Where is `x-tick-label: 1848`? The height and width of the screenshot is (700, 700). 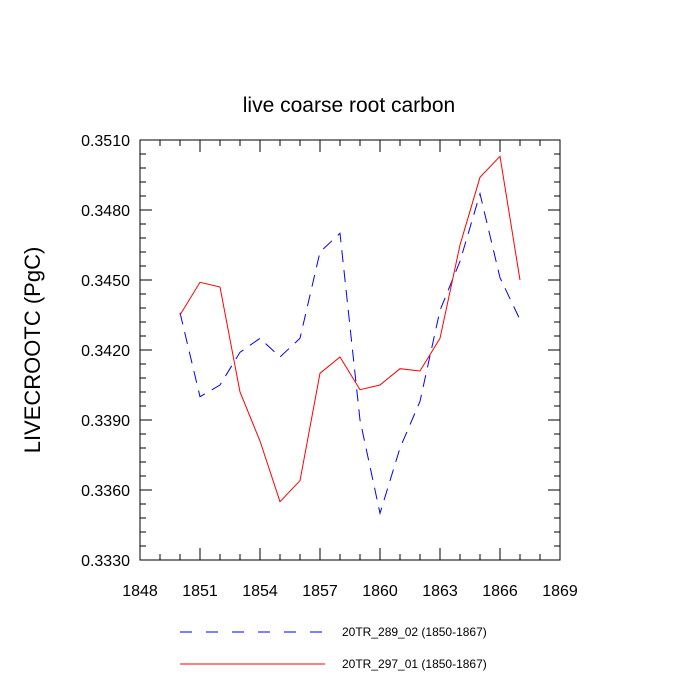
x-tick-label: 1848 is located at coordinates (140, 591).